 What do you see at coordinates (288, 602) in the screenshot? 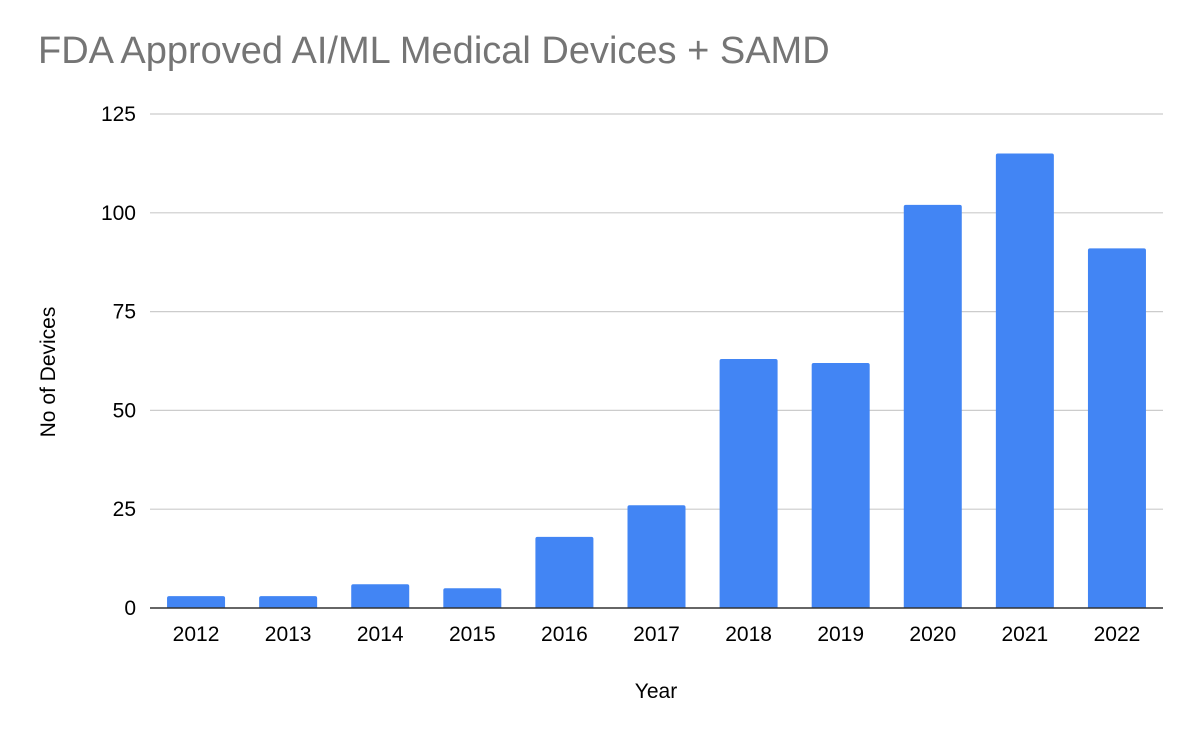
I see `bar-2013` at bounding box center [288, 602].